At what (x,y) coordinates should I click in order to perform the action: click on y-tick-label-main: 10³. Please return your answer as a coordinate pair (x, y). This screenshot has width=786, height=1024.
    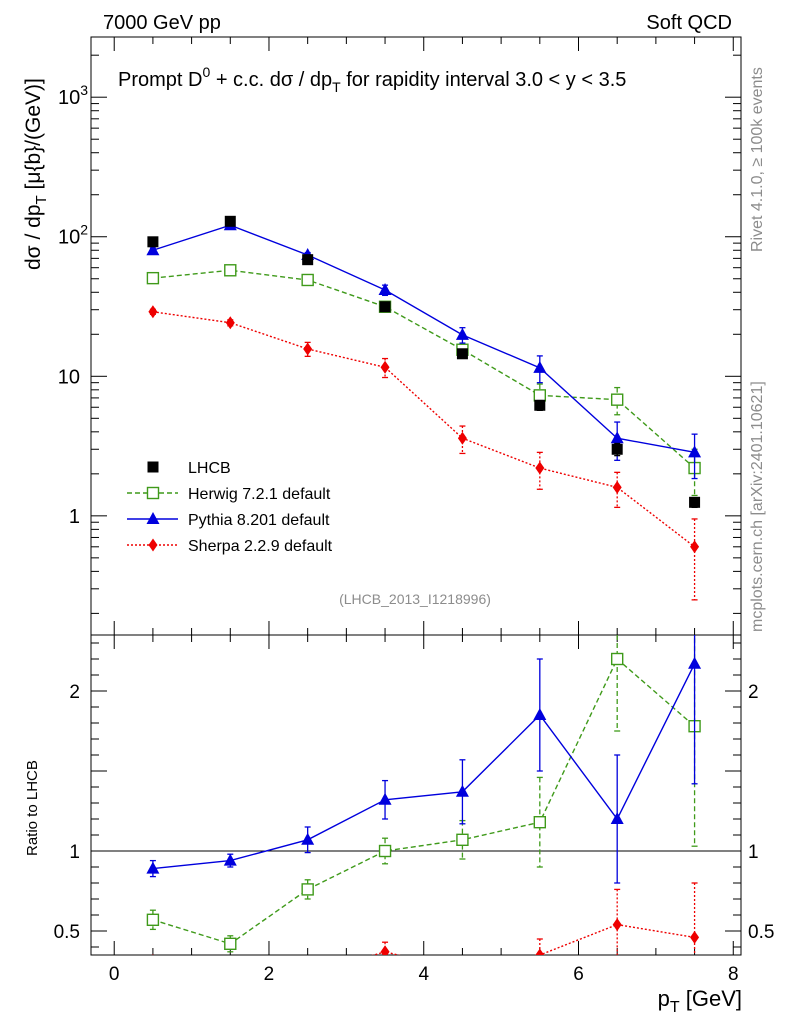
    Looking at the image, I should click on (73, 95).